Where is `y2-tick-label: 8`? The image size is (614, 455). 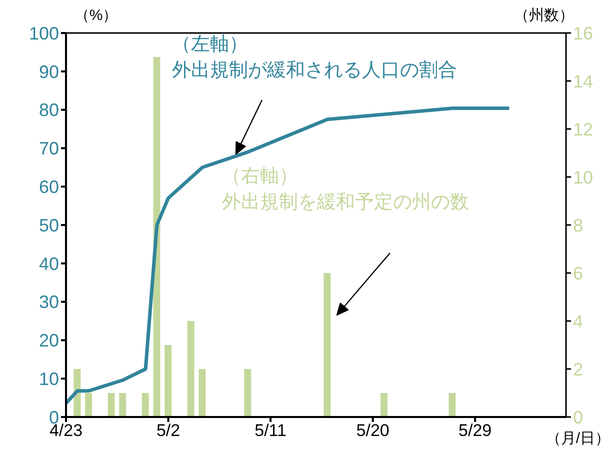 y2-tick-label: 8 is located at coordinates (578, 225).